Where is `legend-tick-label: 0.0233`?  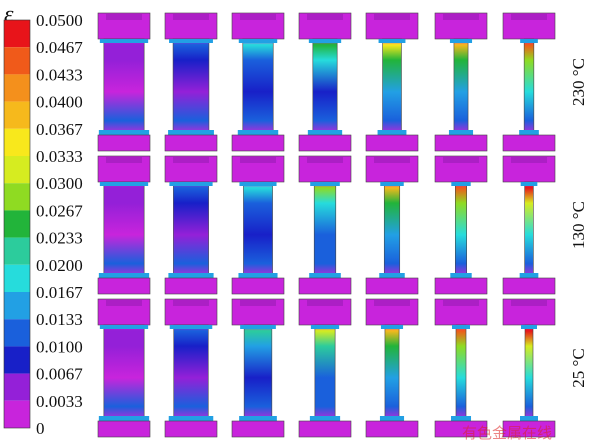
legend-tick-label: 0.0233 is located at coordinates (59, 238).